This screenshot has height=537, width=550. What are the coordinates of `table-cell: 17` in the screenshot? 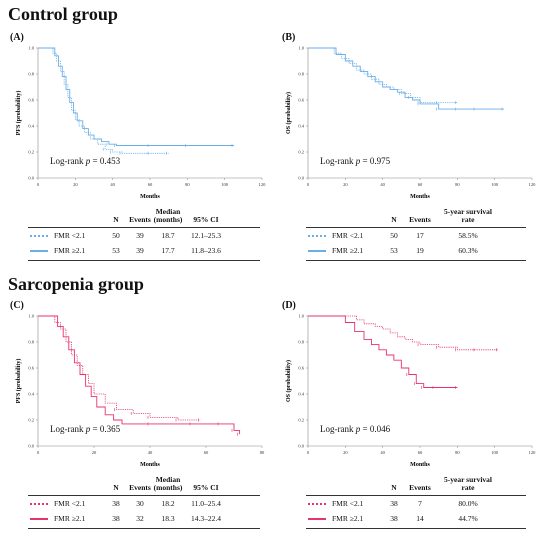 It's located at (420, 235).